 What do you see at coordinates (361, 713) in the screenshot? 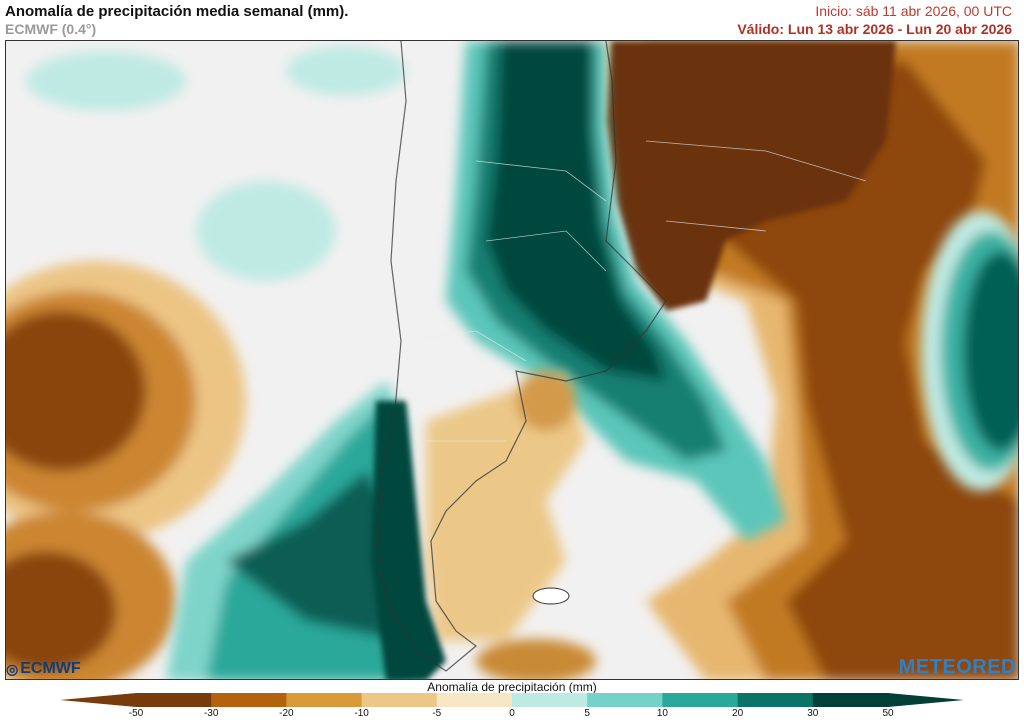
I see `colorbar-tick-label: -10` at bounding box center [361, 713].